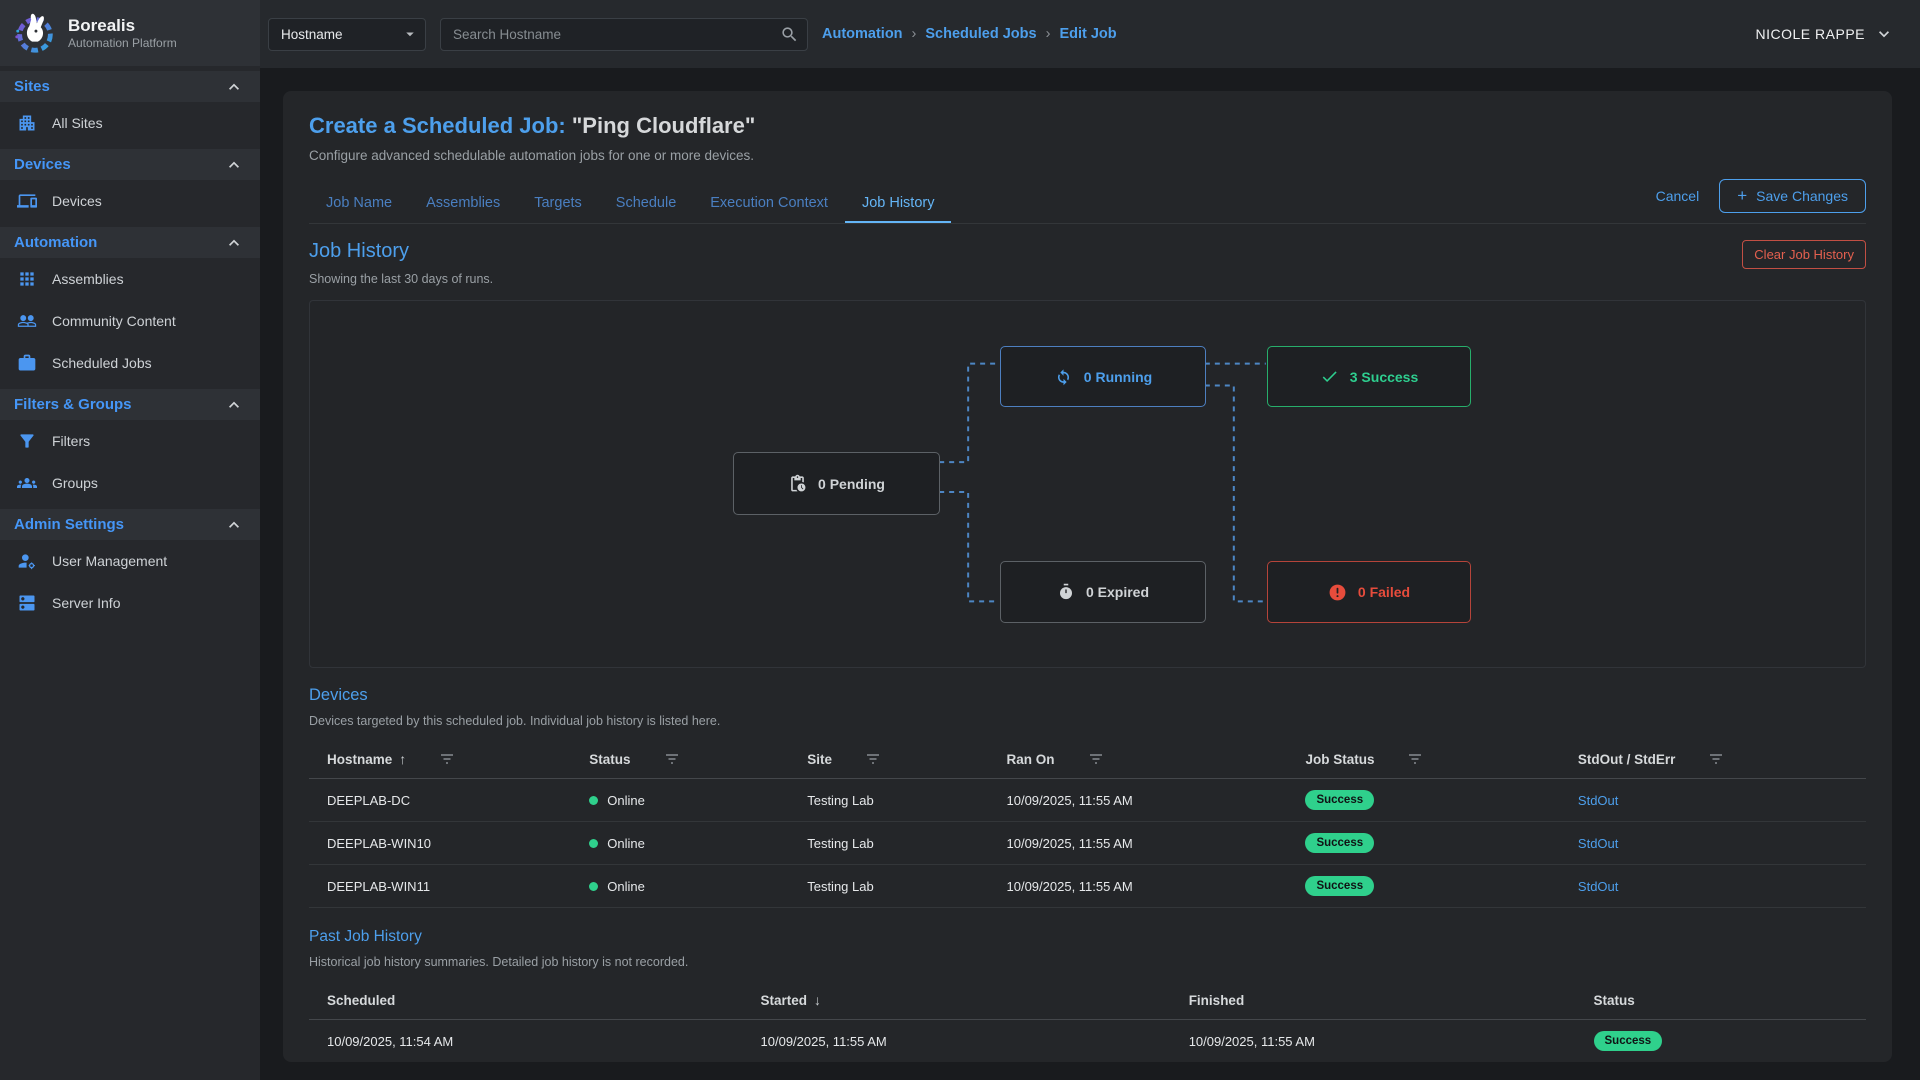 The height and width of the screenshot is (1080, 1920). Describe the element at coordinates (130, 123) in the screenshot. I see `sidebar-item-all-sites: All Sites` at that location.